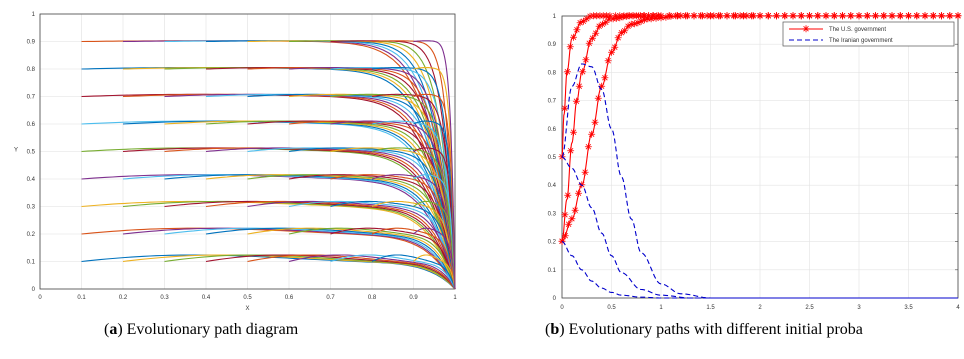  I want to click on y-tick-label-b: 0.6, so click(552, 130).